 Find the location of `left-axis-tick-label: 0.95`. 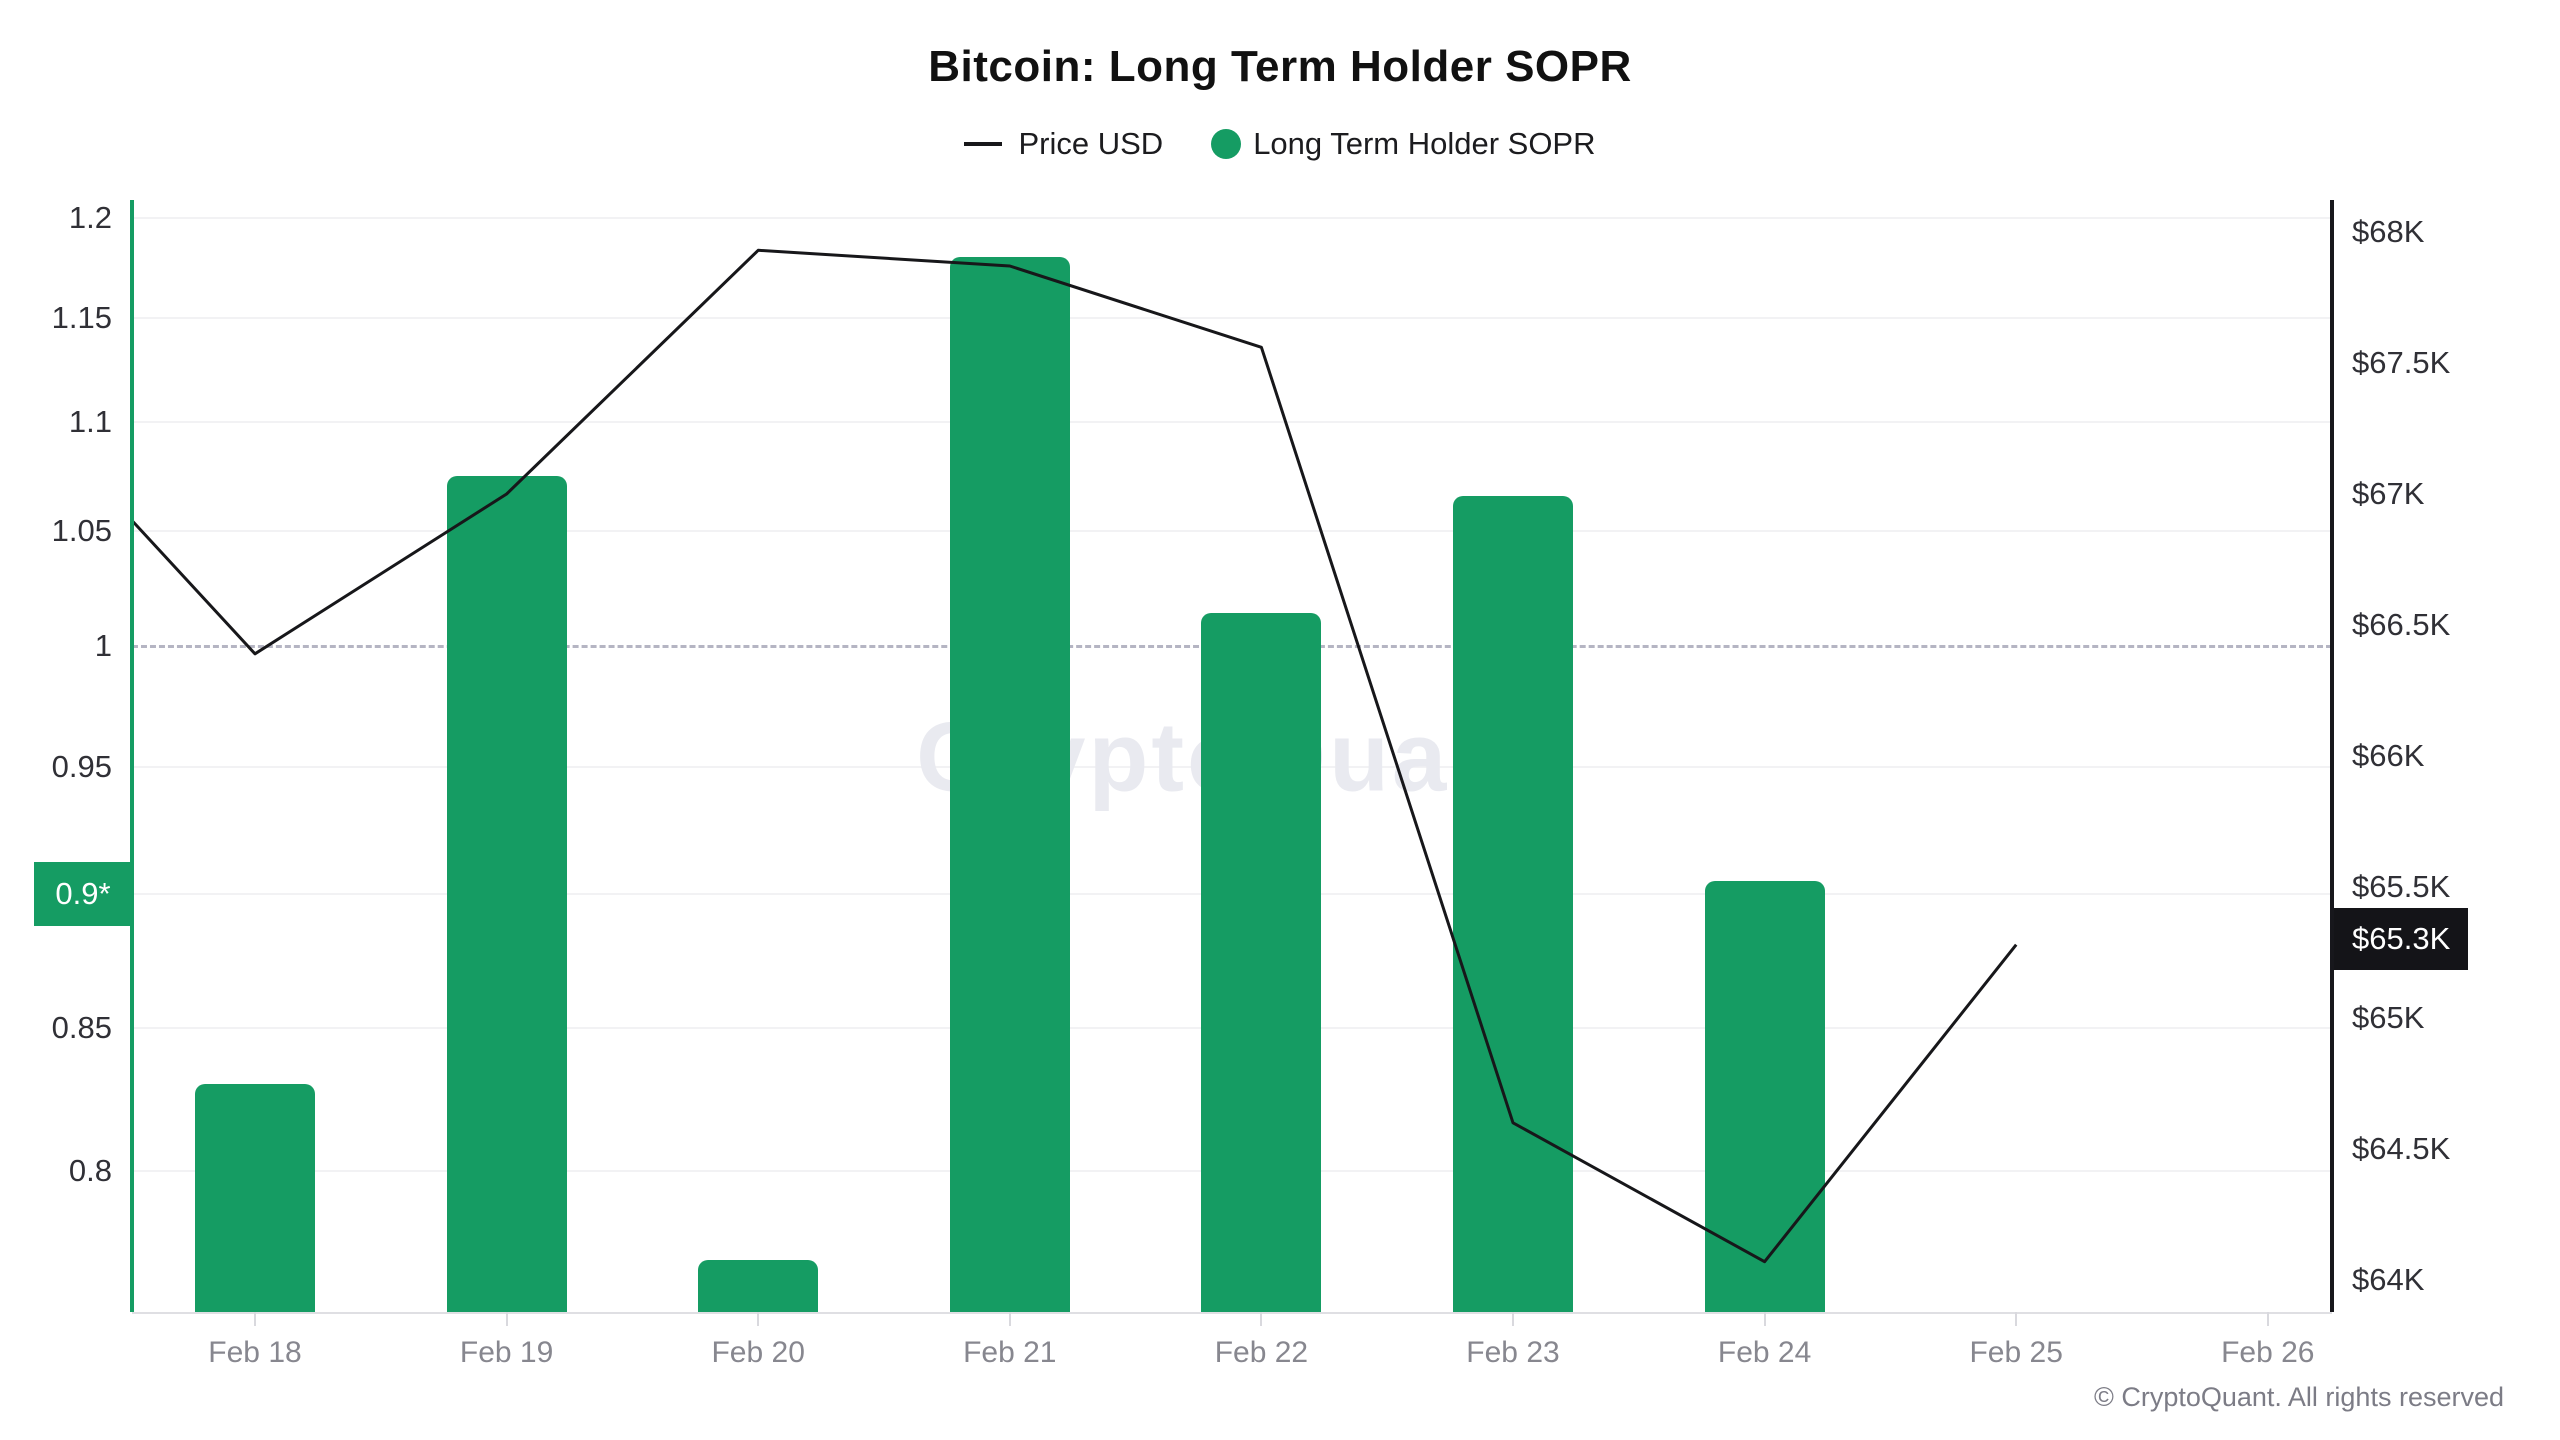

left-axis-tick-label: 0.95 is located at coordinates (81, 766).